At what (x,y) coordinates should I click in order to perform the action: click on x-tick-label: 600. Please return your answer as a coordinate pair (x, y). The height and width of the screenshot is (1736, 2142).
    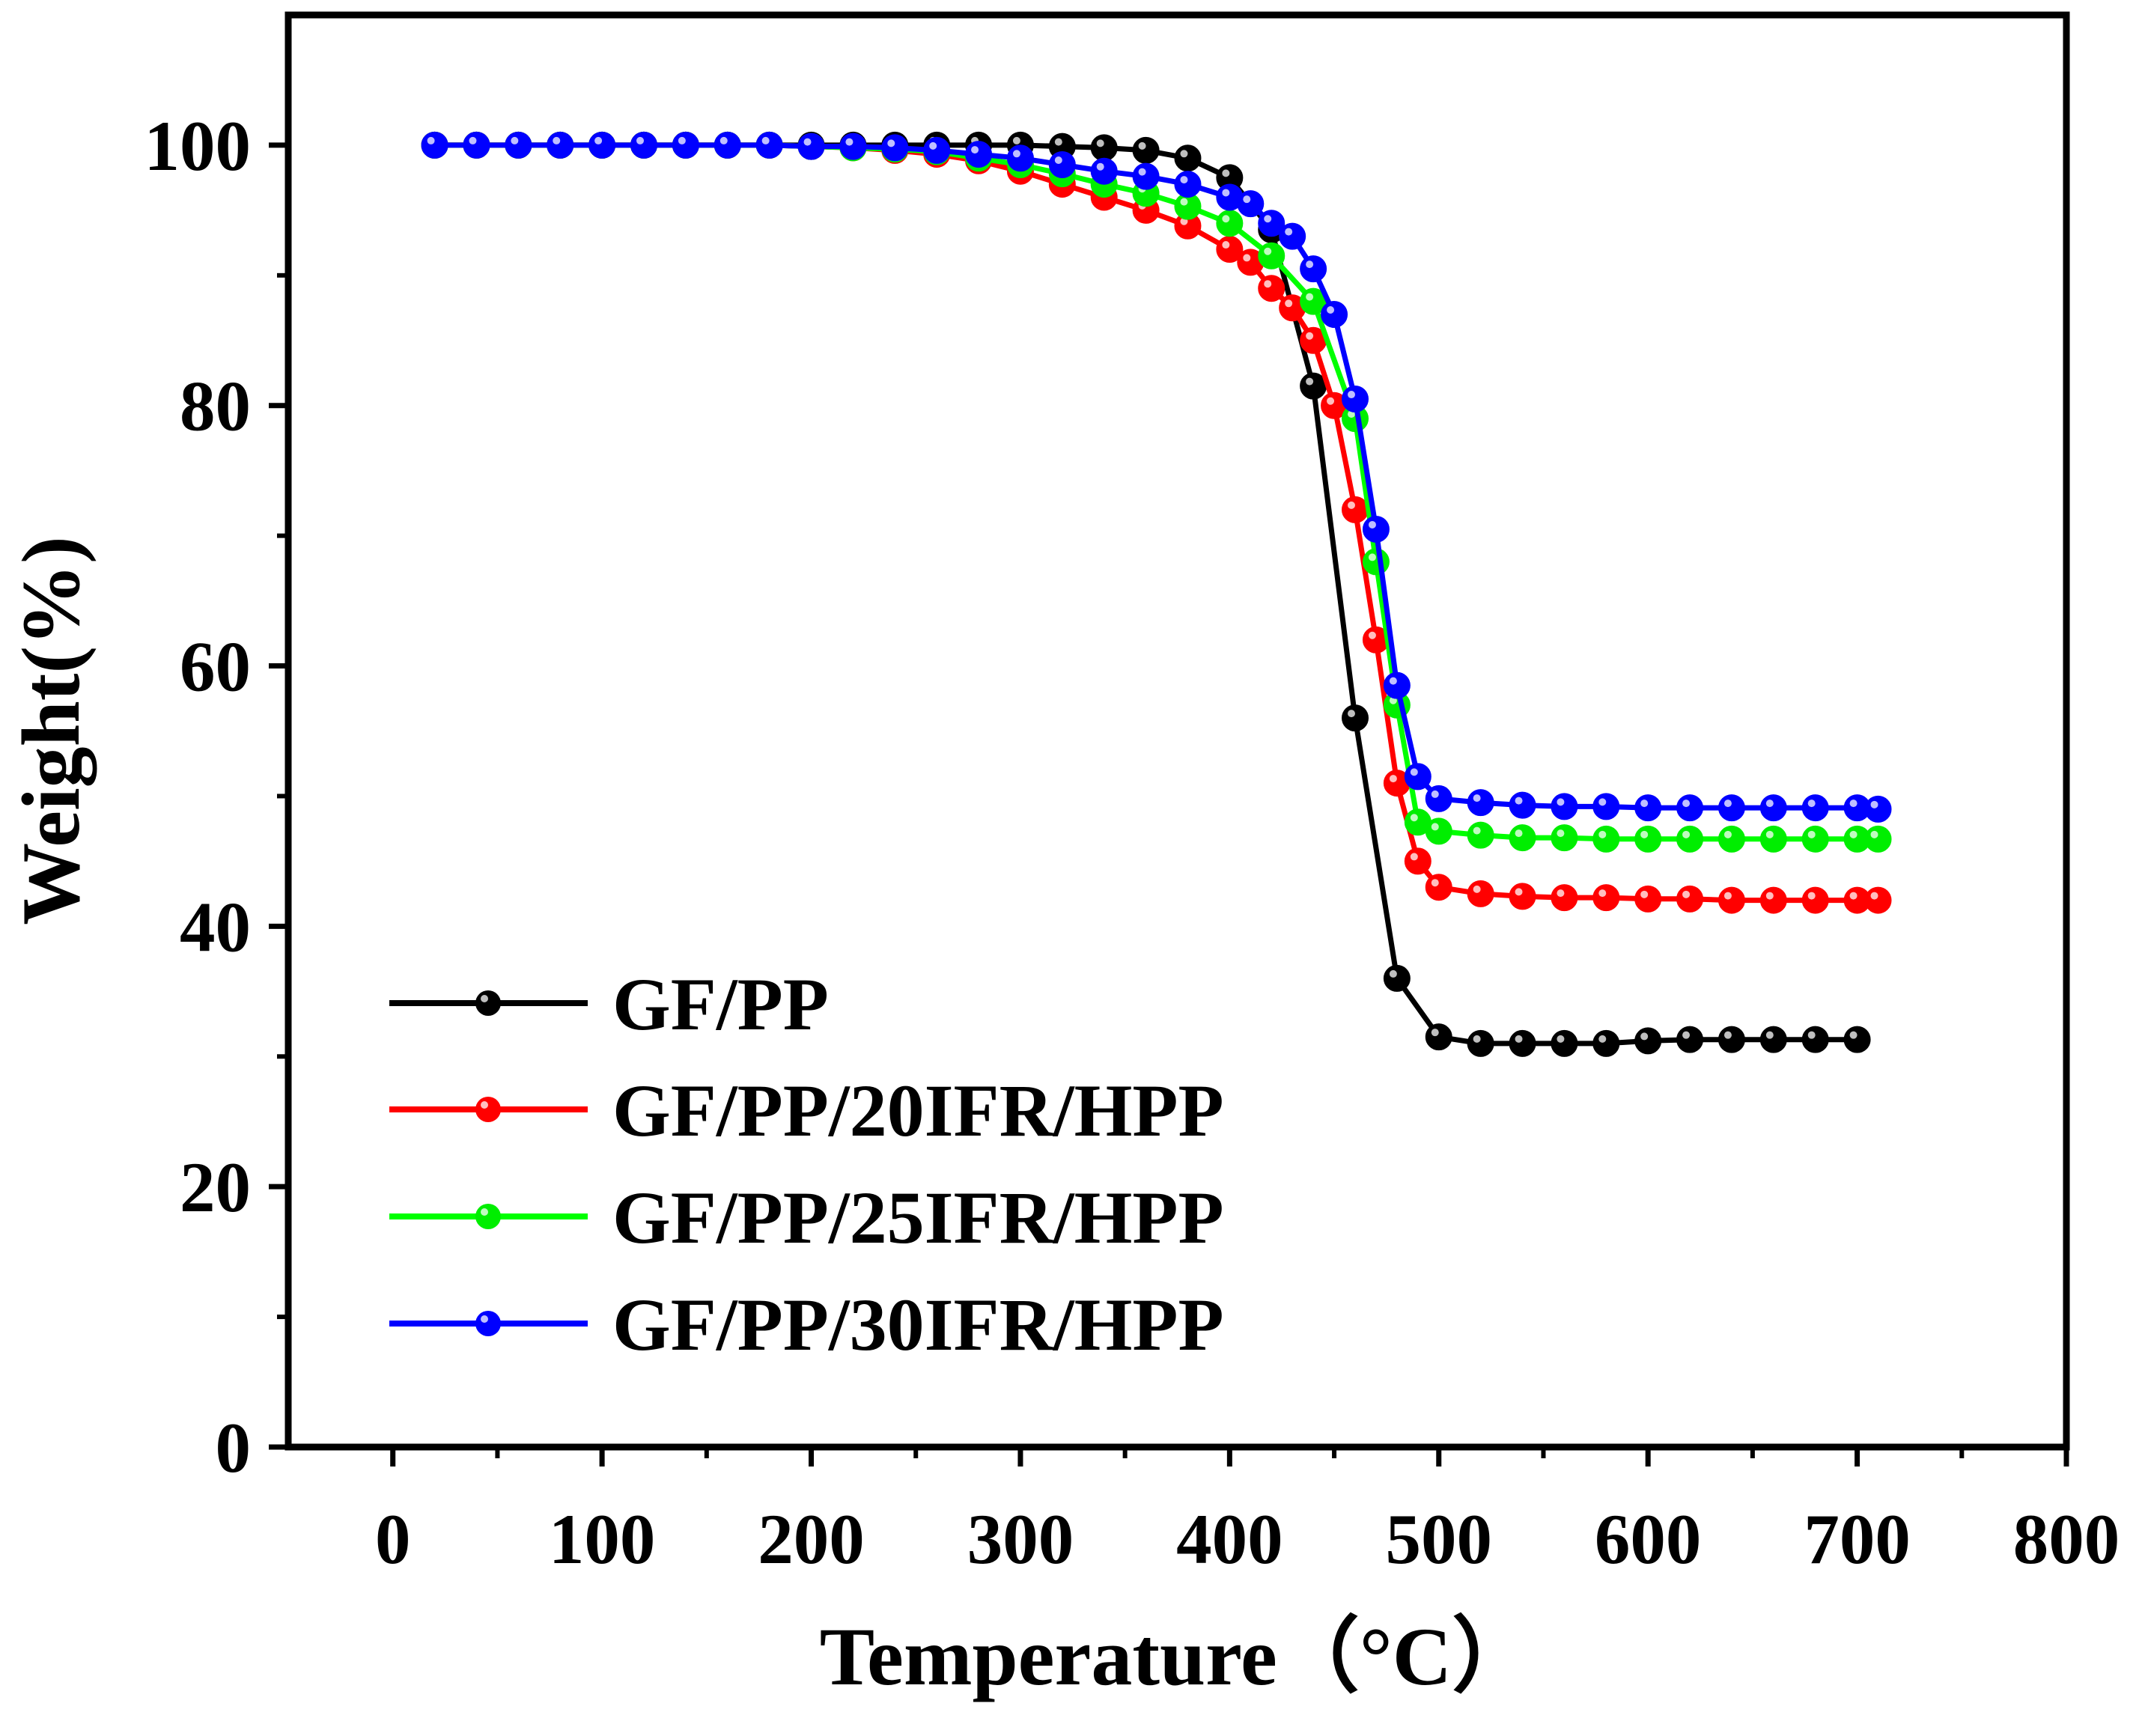
    Looking at the image, I should click on (1648, 1539).